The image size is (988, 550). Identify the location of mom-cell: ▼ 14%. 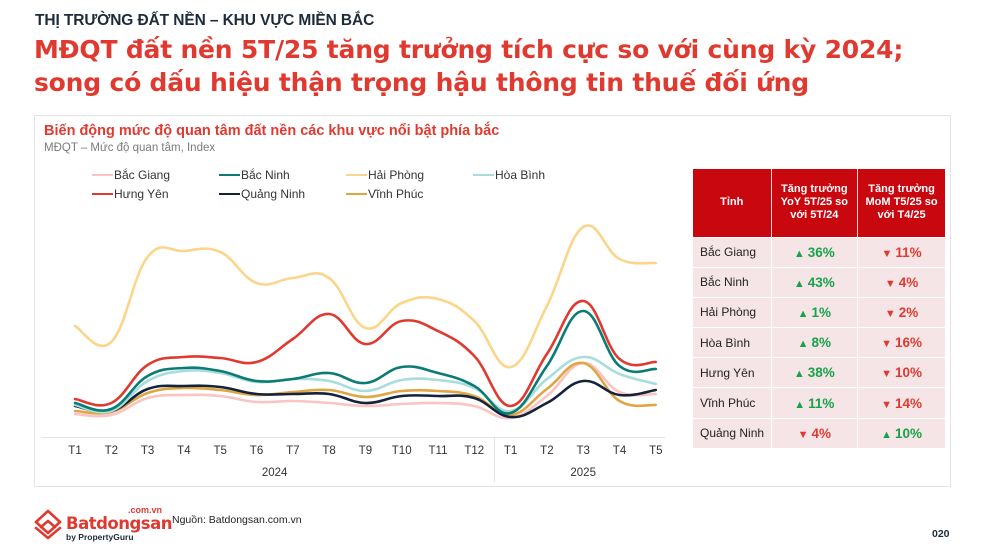
(901, 403).